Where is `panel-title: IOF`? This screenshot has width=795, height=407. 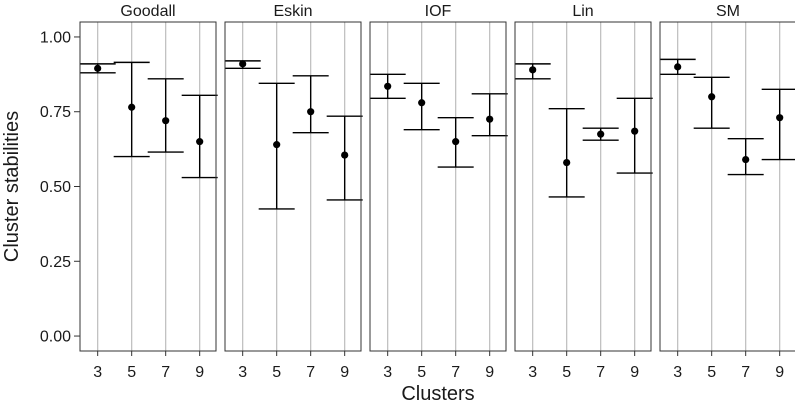 panel-title: IOF is located at coordinates (438, 11).